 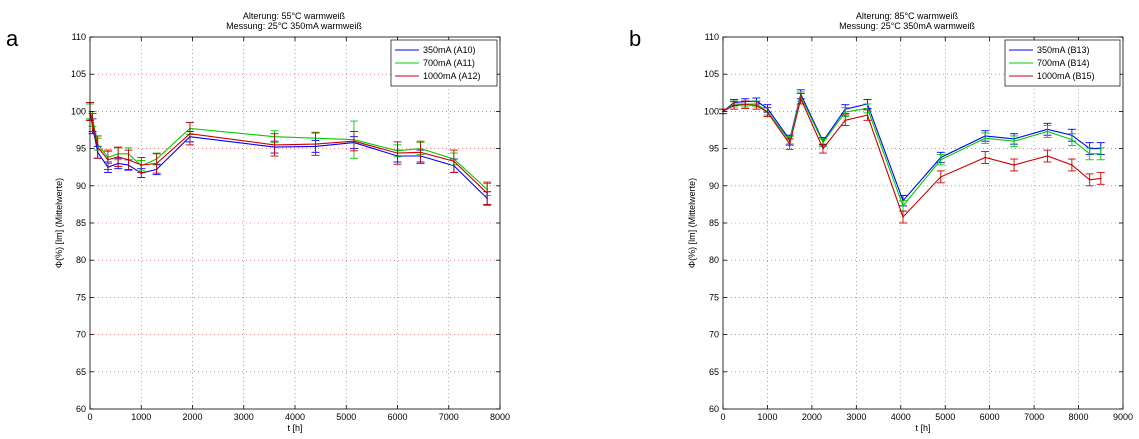 What do you see at coordinates (449, 417) in the screenshot?
I see `x-tick-label: 7000` at bounding box center [449, 417].